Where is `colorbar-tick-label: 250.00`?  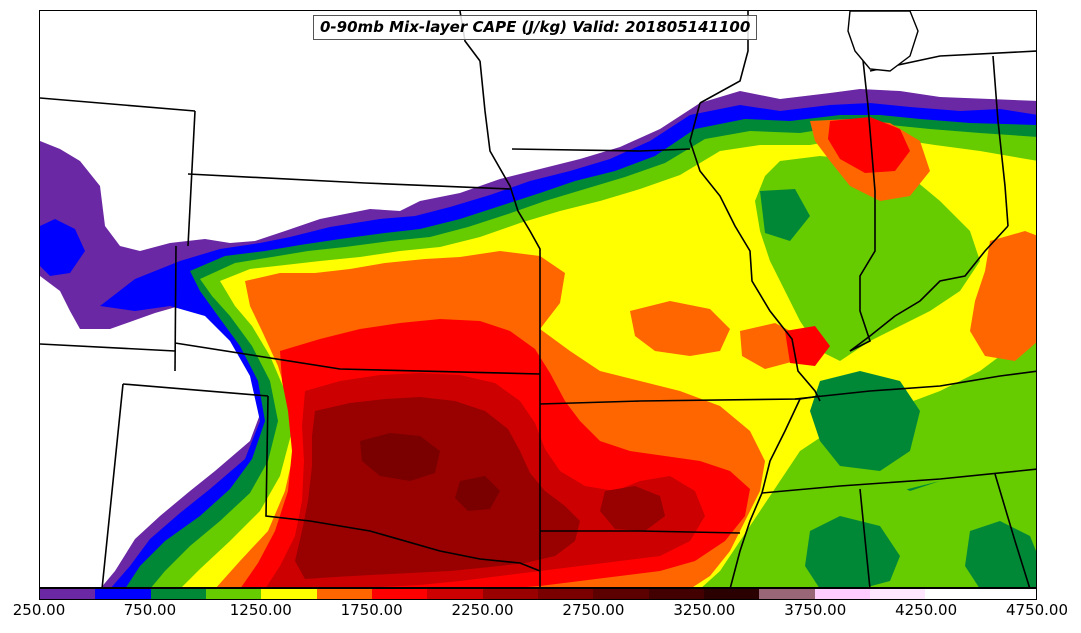 colorbar-tick-label: 250.00 is located at coordinates (39, 610).